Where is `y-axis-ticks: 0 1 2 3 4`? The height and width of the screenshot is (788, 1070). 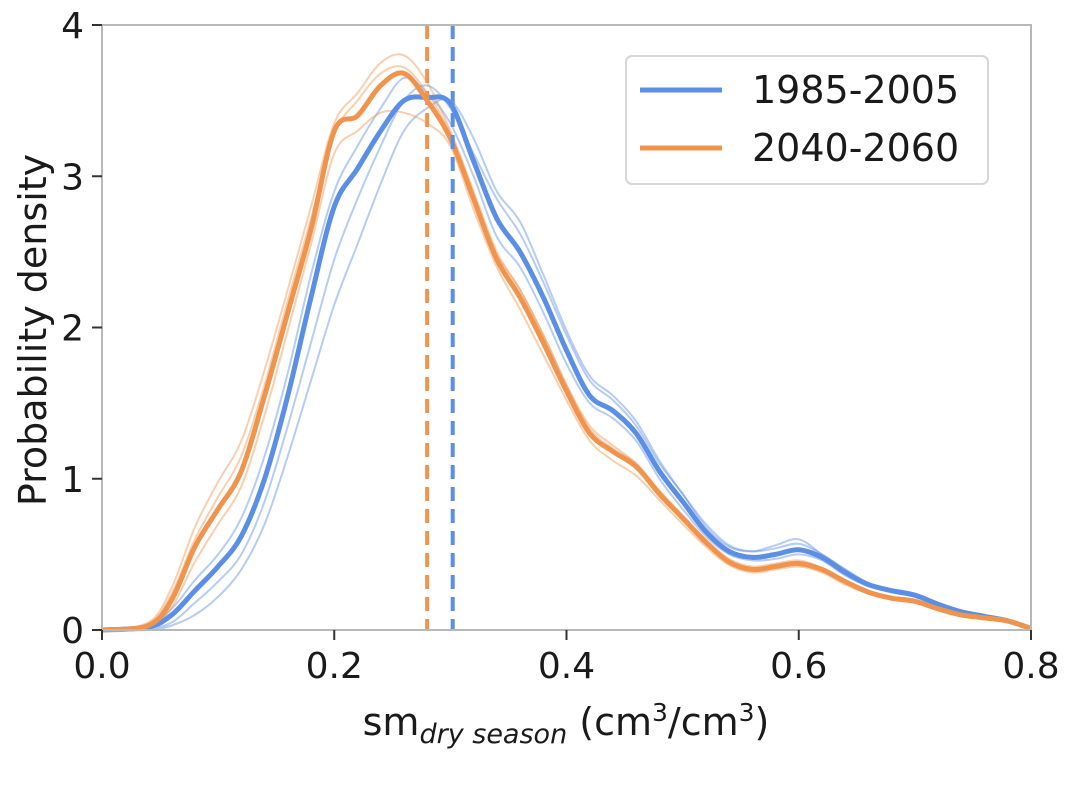
y-axis-ticks: 0 1 2 3 4 is located at coordinates (81, 329).